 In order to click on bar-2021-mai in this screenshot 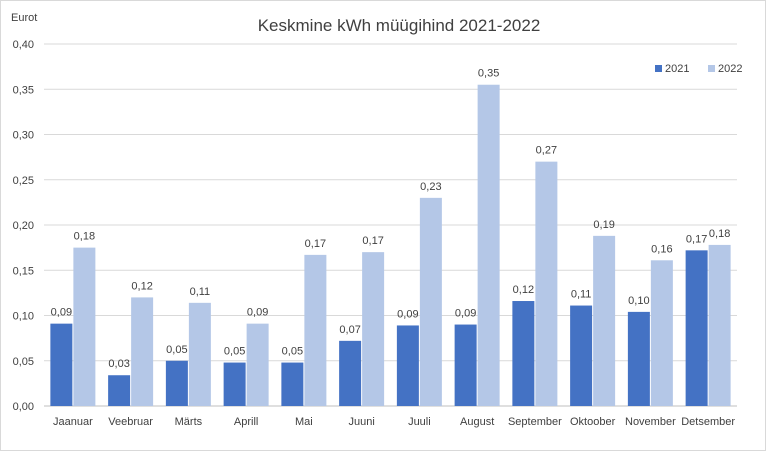, I will do `click(292, 384)`.